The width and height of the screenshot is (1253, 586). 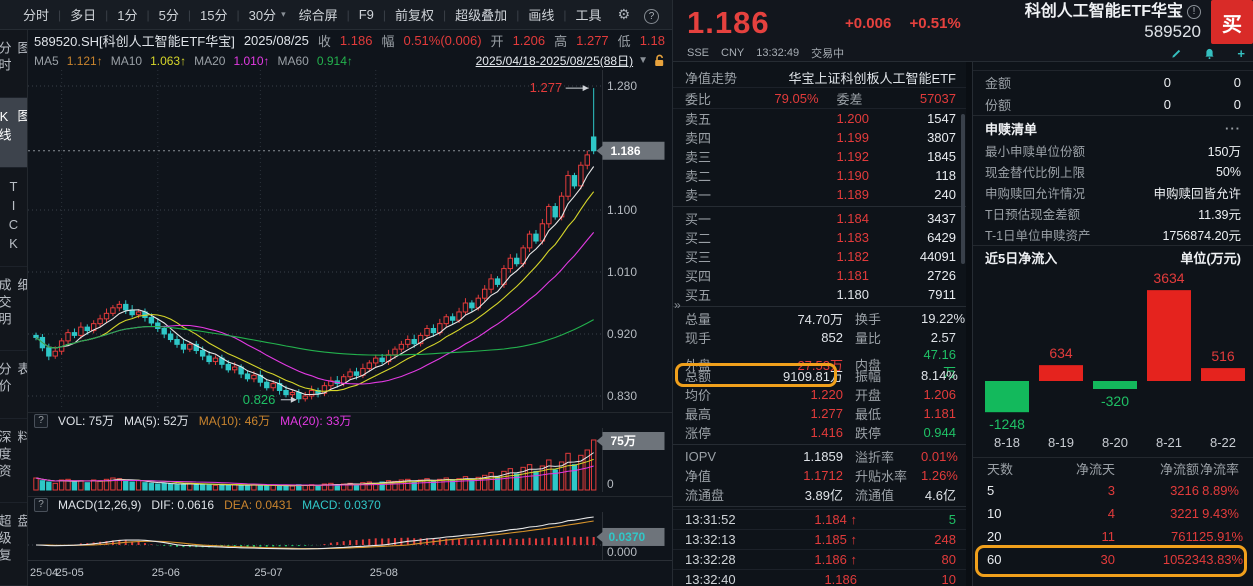 I want to click on weibi-label: 委比, so click(x=698, y=99).